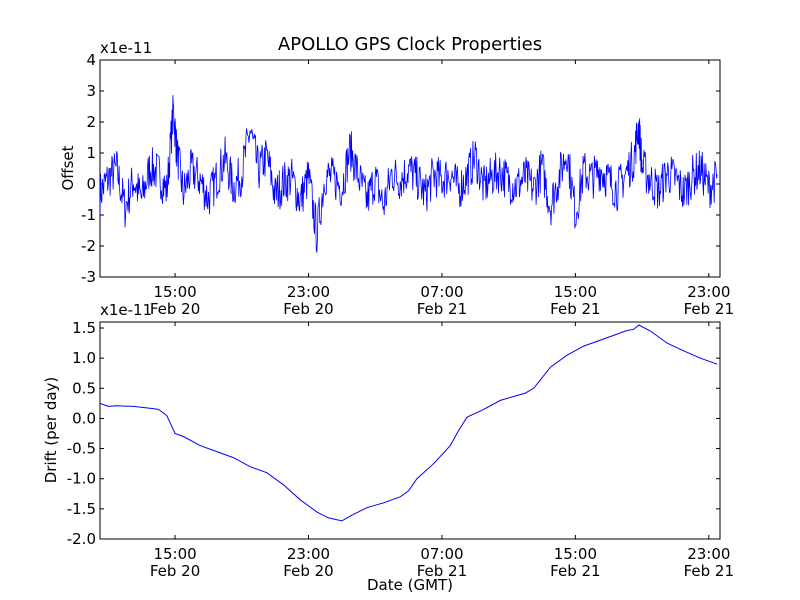 The height and width of the screenshot is (600, 800). What do you see at coordinates (126, 48) in the screenshot?
I see `offset-multiplier-label: x1e-11` at bounding box center [126, 48].